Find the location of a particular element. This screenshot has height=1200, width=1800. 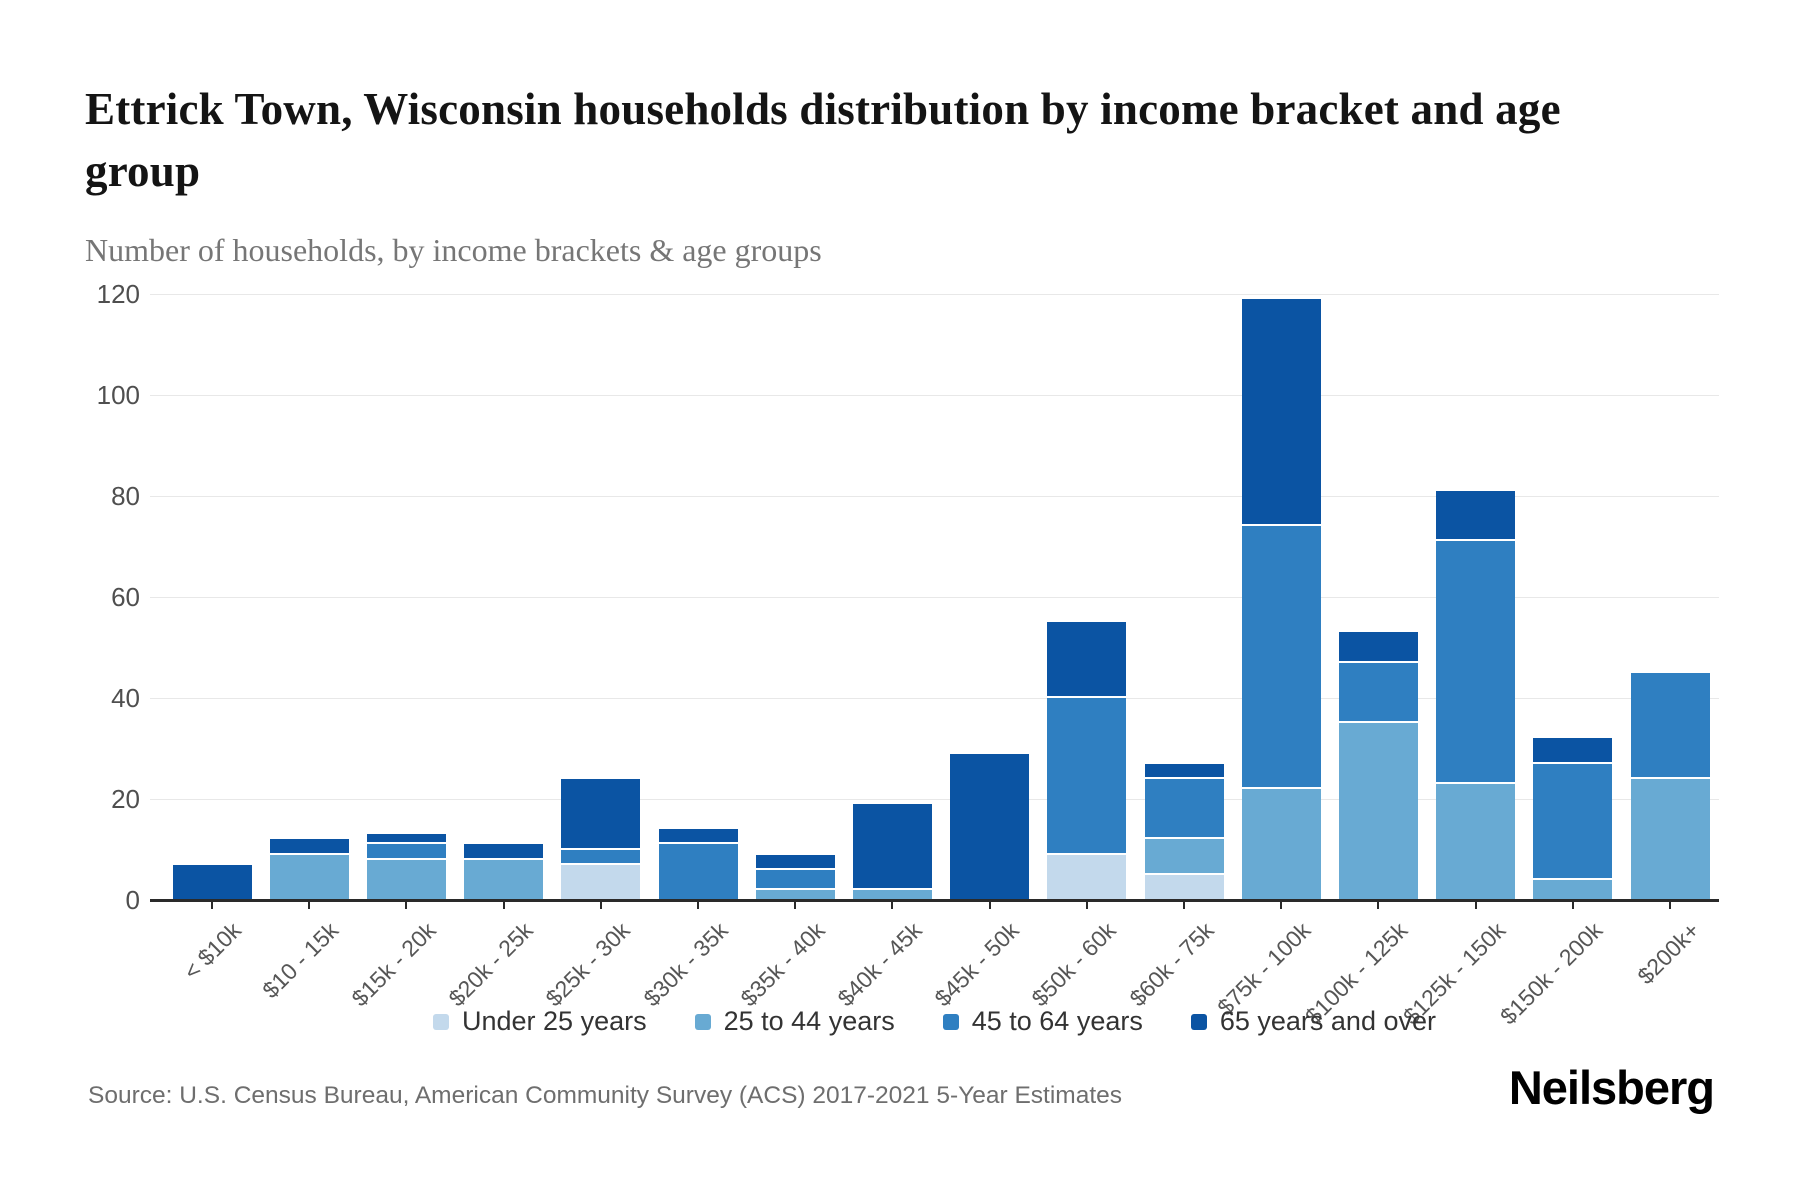

x-axis-label: $50k - 60k is located at coordinates (1074, 964).